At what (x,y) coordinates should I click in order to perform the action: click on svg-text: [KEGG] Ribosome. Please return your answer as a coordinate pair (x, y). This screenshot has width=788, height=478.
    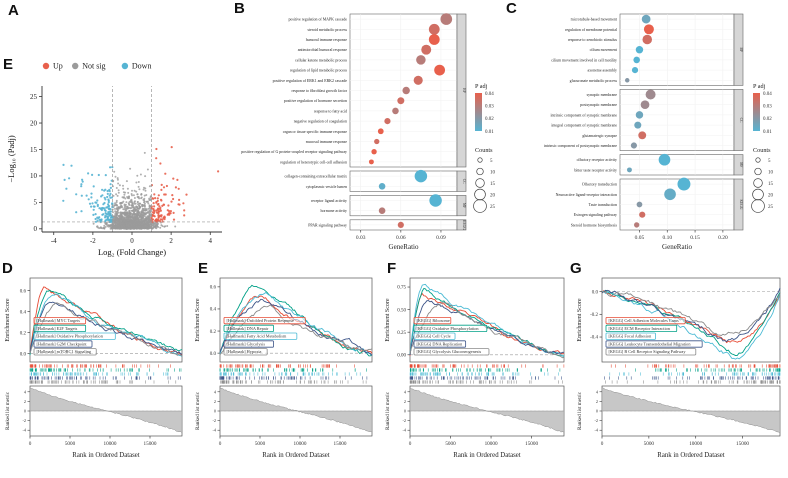
    Looking at the image, I should click on (433, 320).